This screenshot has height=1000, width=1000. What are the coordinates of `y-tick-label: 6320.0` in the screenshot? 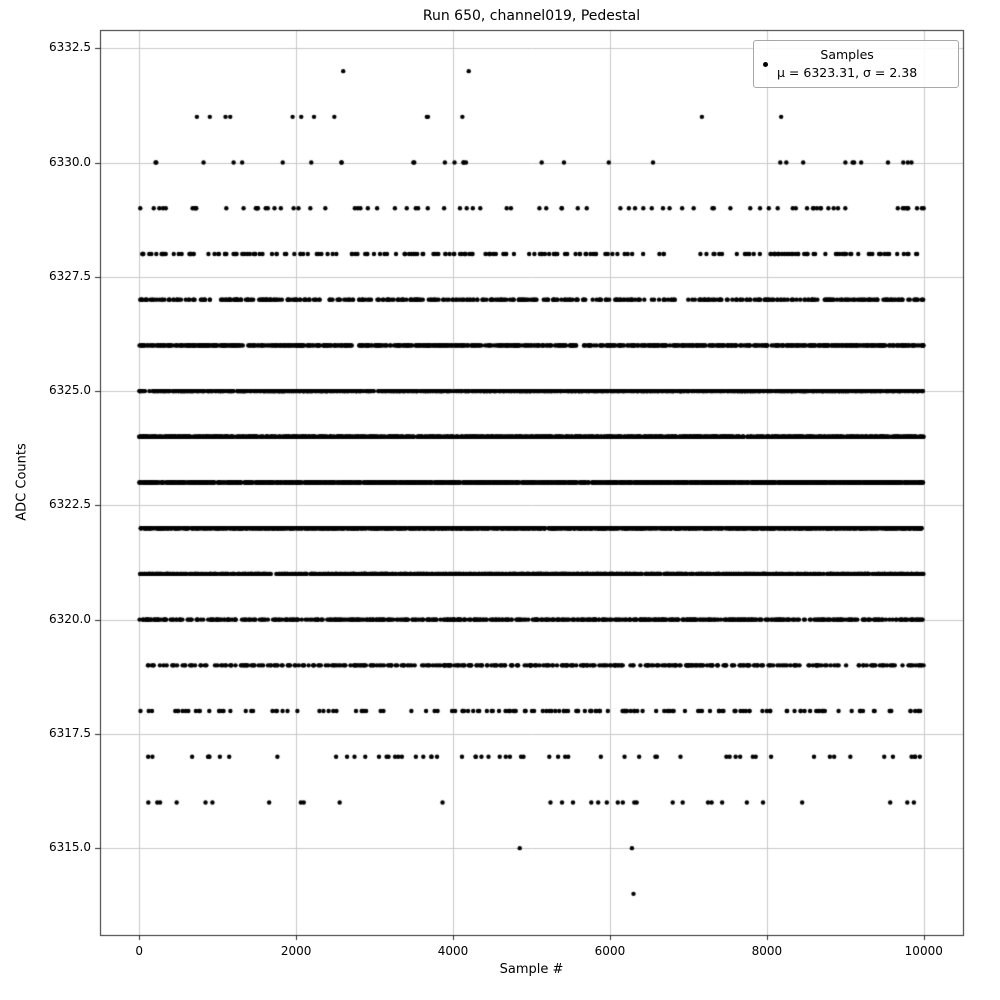 It's located at (70, 618).